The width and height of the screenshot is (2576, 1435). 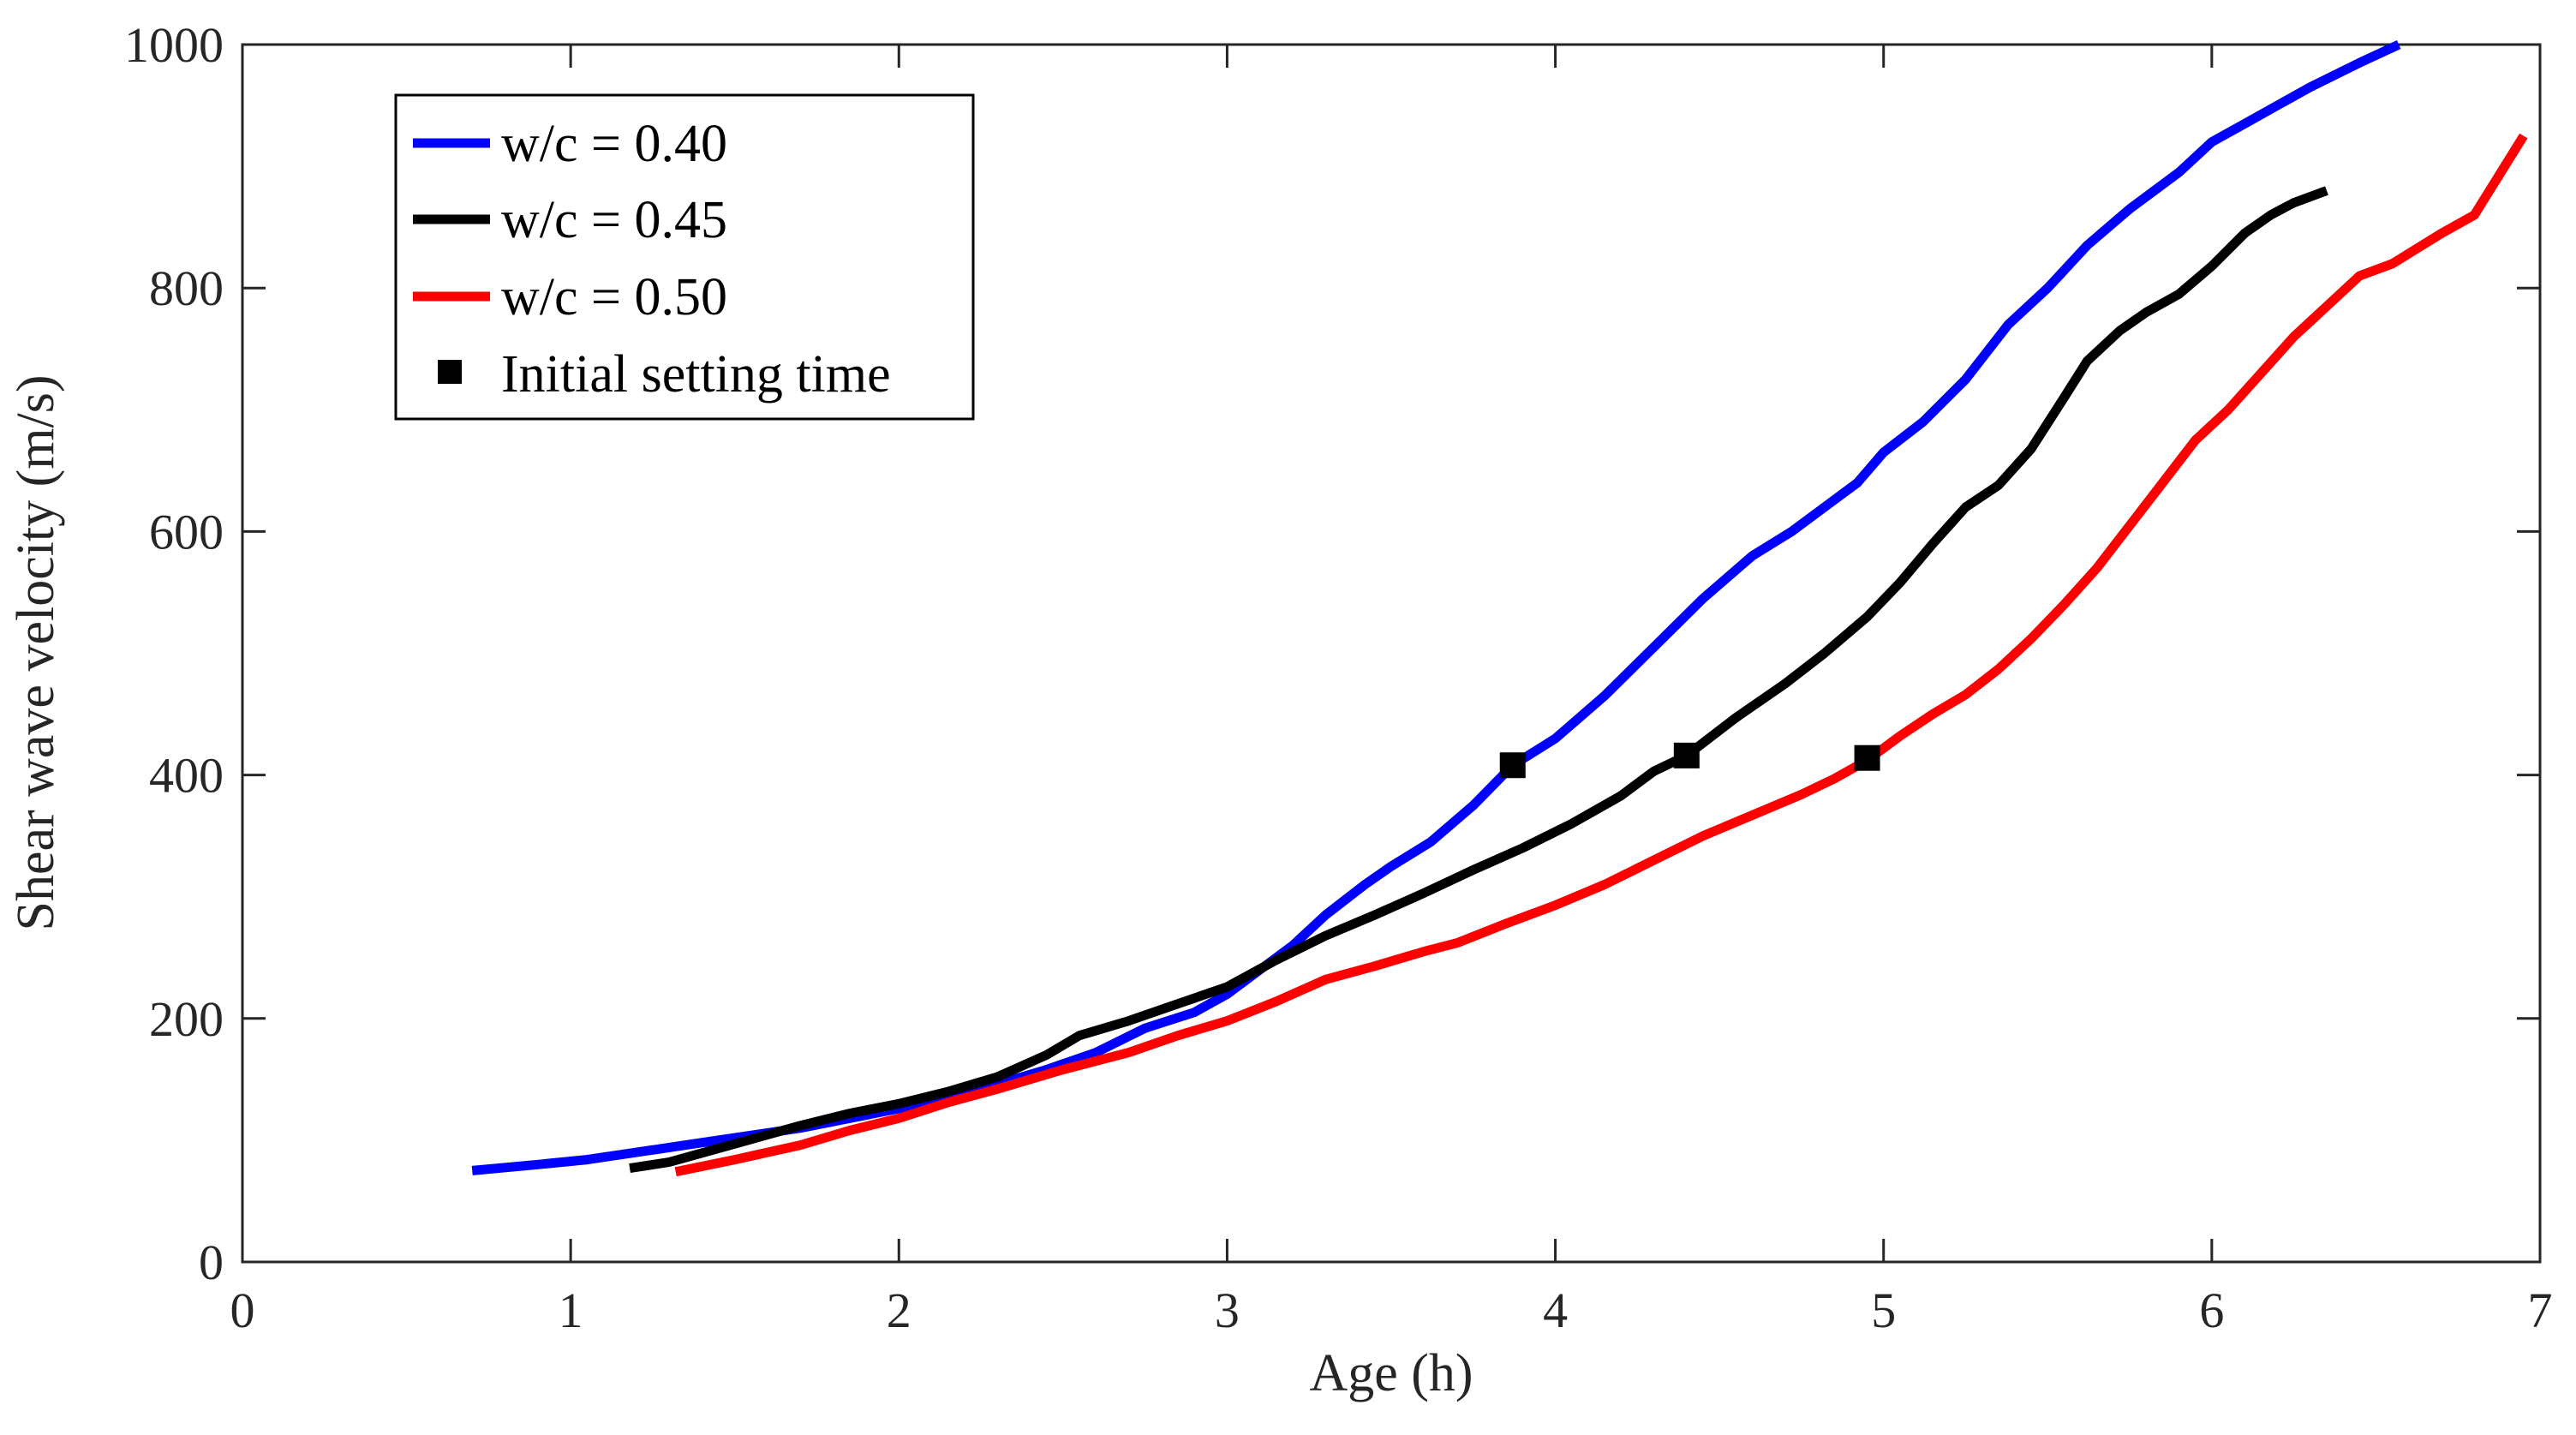 I want to click on x-axis-title: Age (h), so click(x=1391, y=1373).